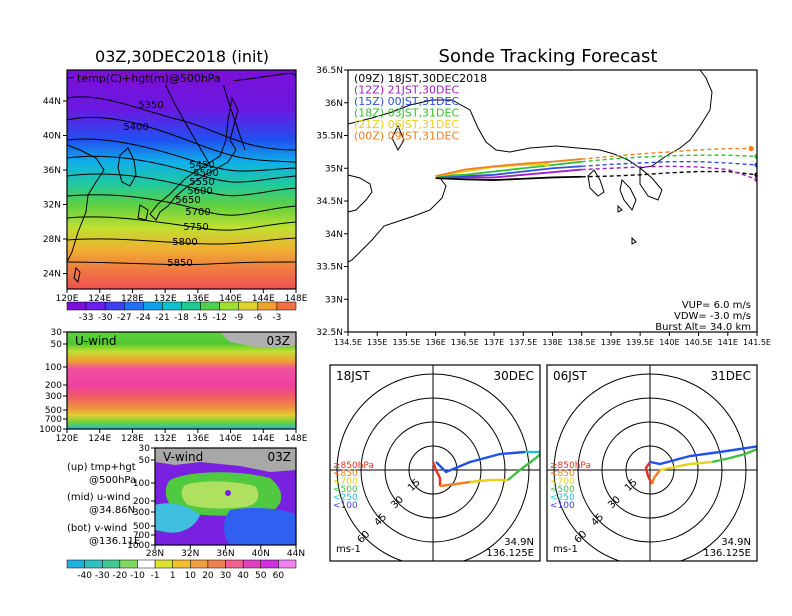 Image resolution: width=792 pixels, height=616 pixels. Describe the element at coordinates (53, 420) in the screenshot. I see `u-wind-p-label: 700` at that location.